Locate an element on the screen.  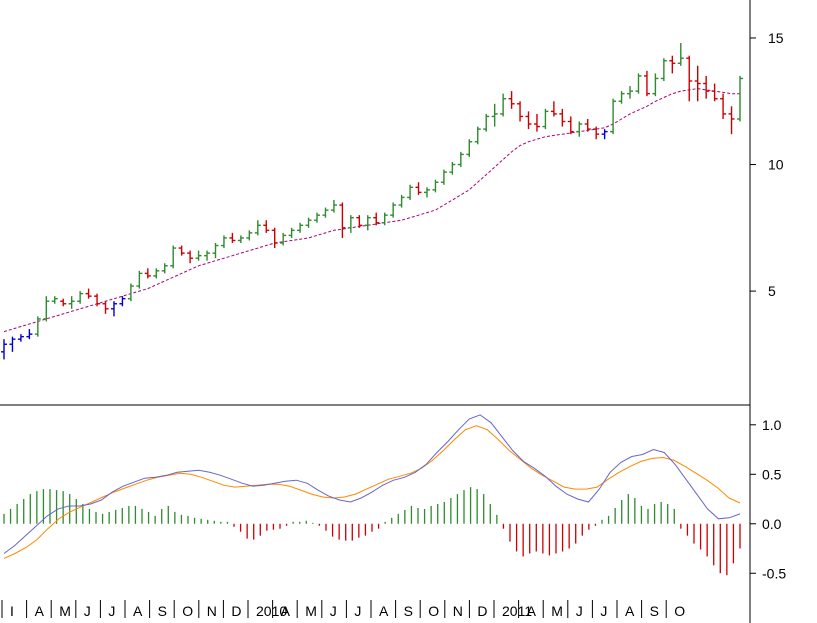
macd-tick-label: 0.0 is located at coordinates (772, 524).